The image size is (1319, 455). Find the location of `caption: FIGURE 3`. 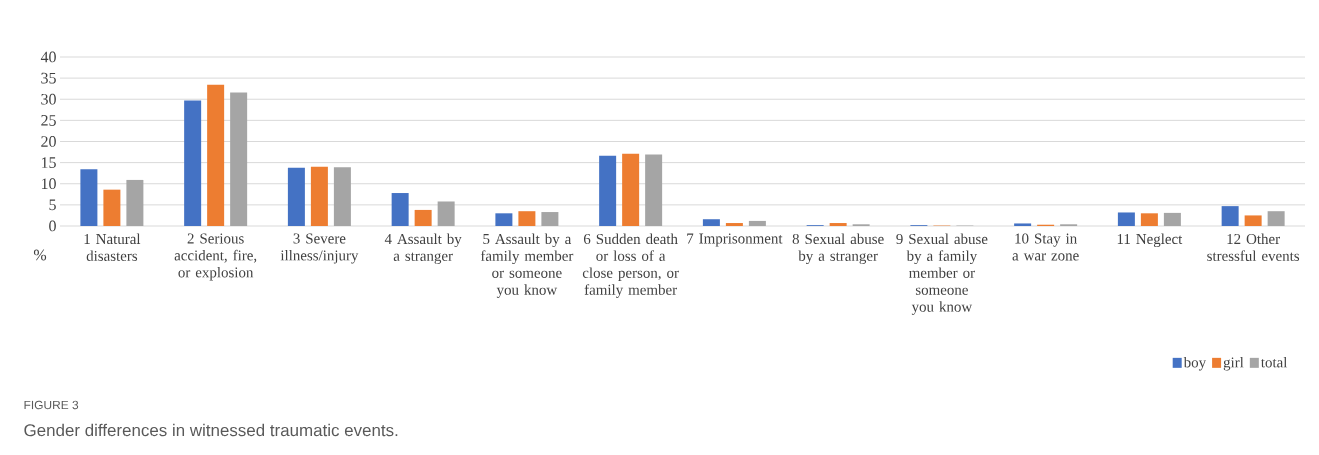

caption: FIGURE 3 is located at coordinates (51, 405).